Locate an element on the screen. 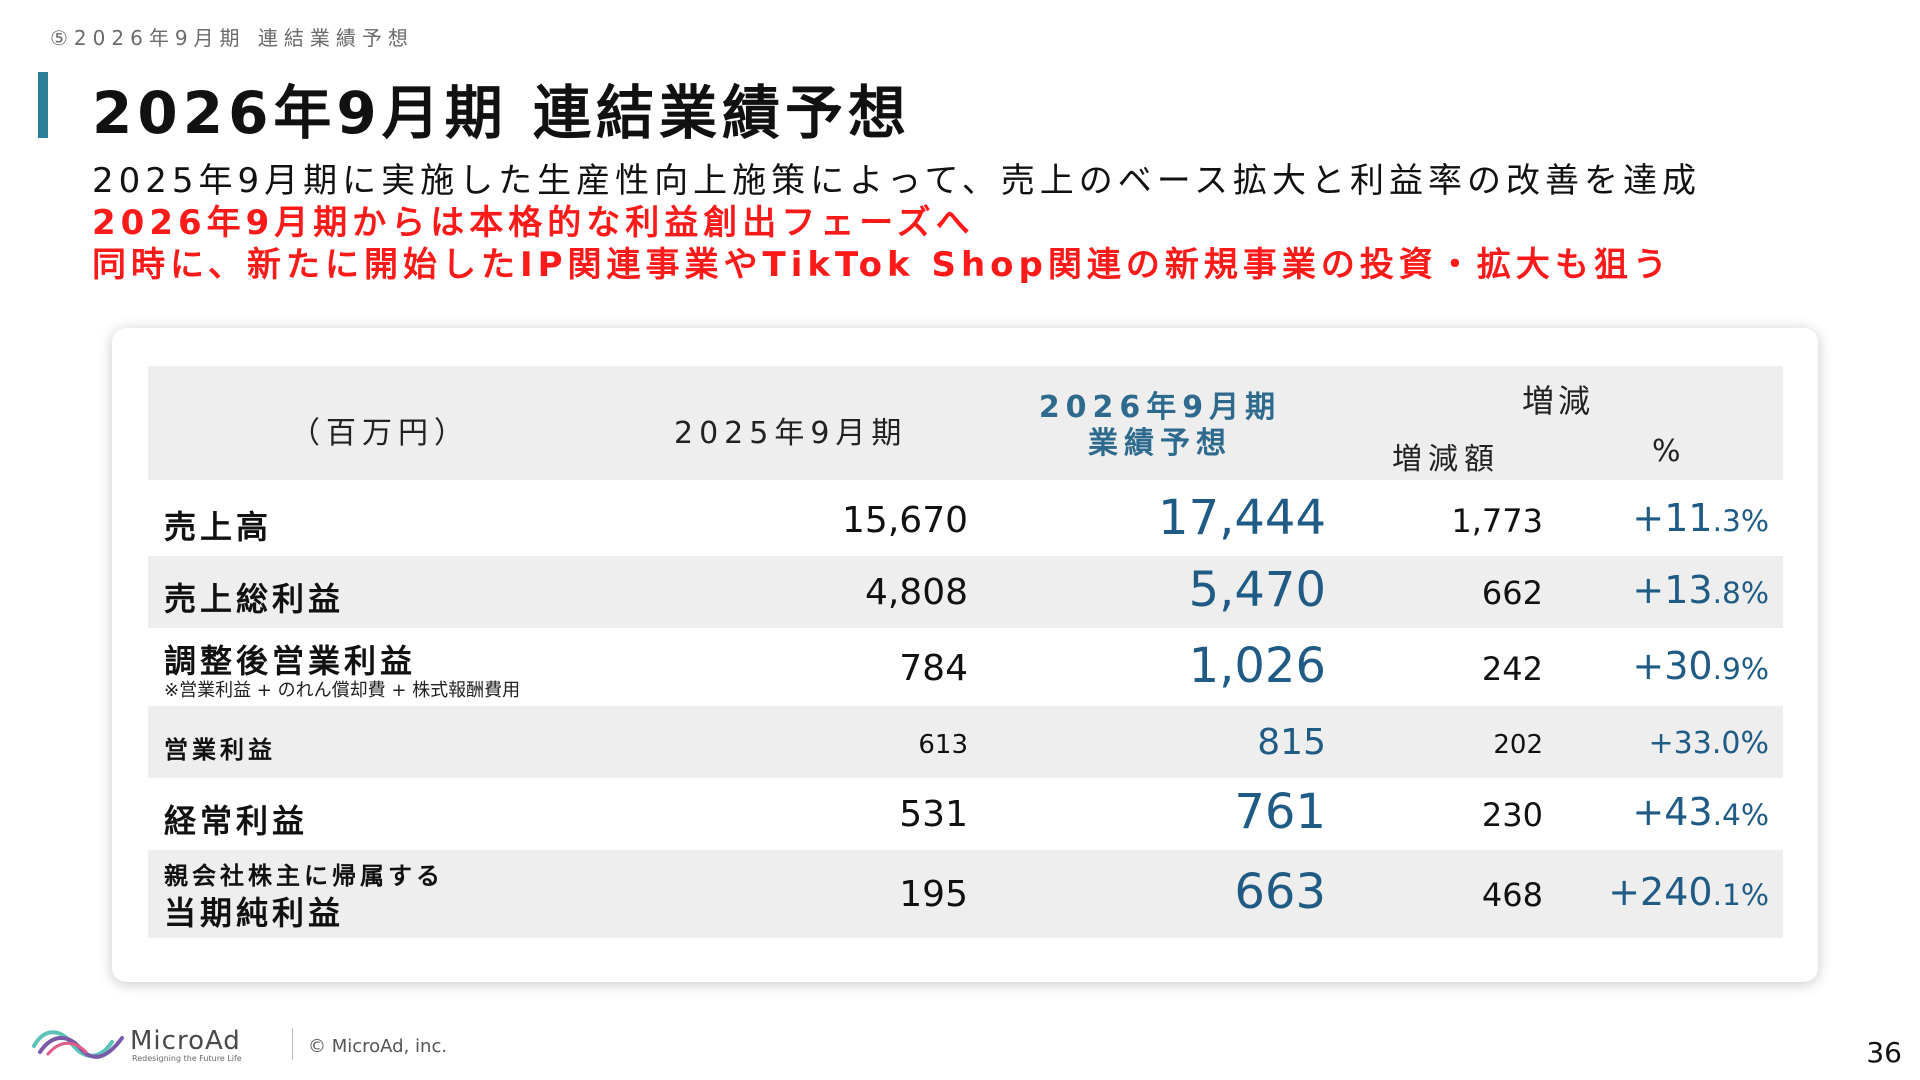  row-fy2026-value: 5,470 is located at coordinates (1257, 590).